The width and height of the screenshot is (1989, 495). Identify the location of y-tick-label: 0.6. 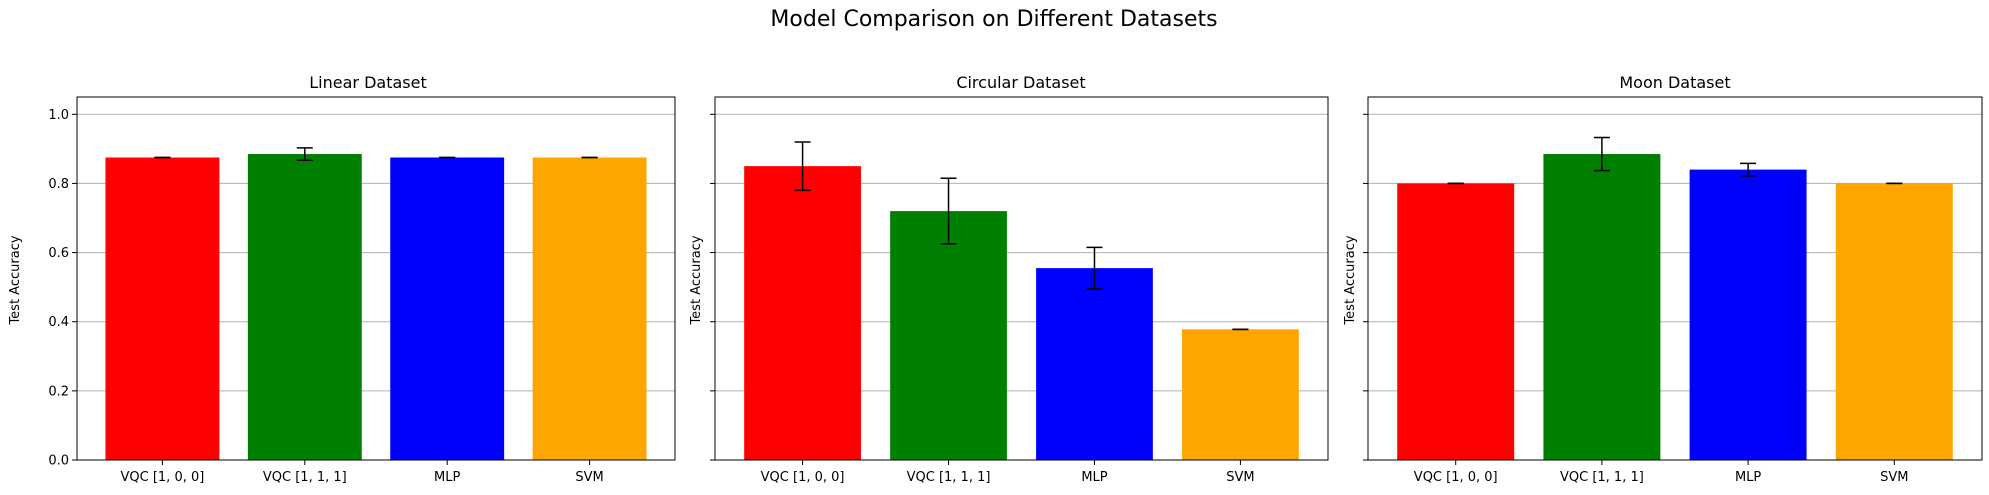
(58, 253).